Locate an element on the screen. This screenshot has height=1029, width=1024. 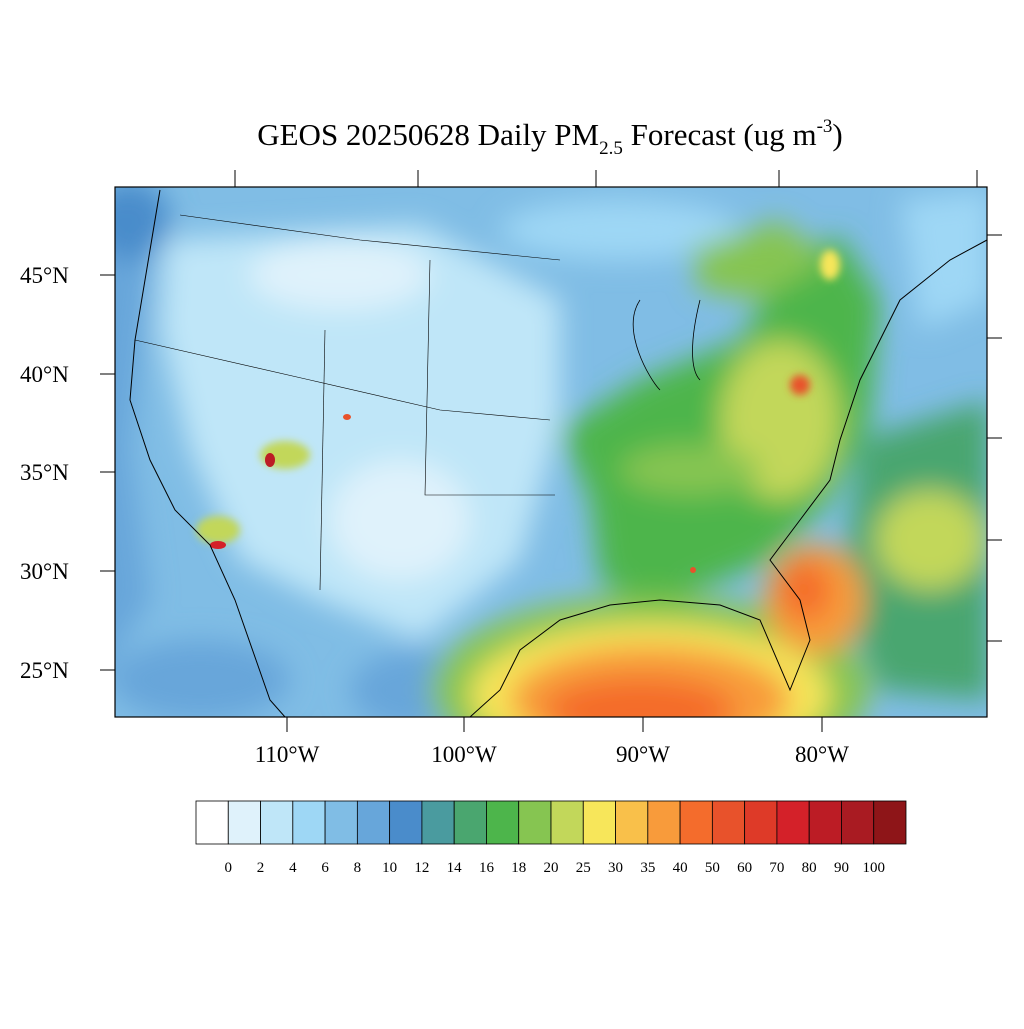
colorbar-label: 4 is located at coordinates (293, 868).